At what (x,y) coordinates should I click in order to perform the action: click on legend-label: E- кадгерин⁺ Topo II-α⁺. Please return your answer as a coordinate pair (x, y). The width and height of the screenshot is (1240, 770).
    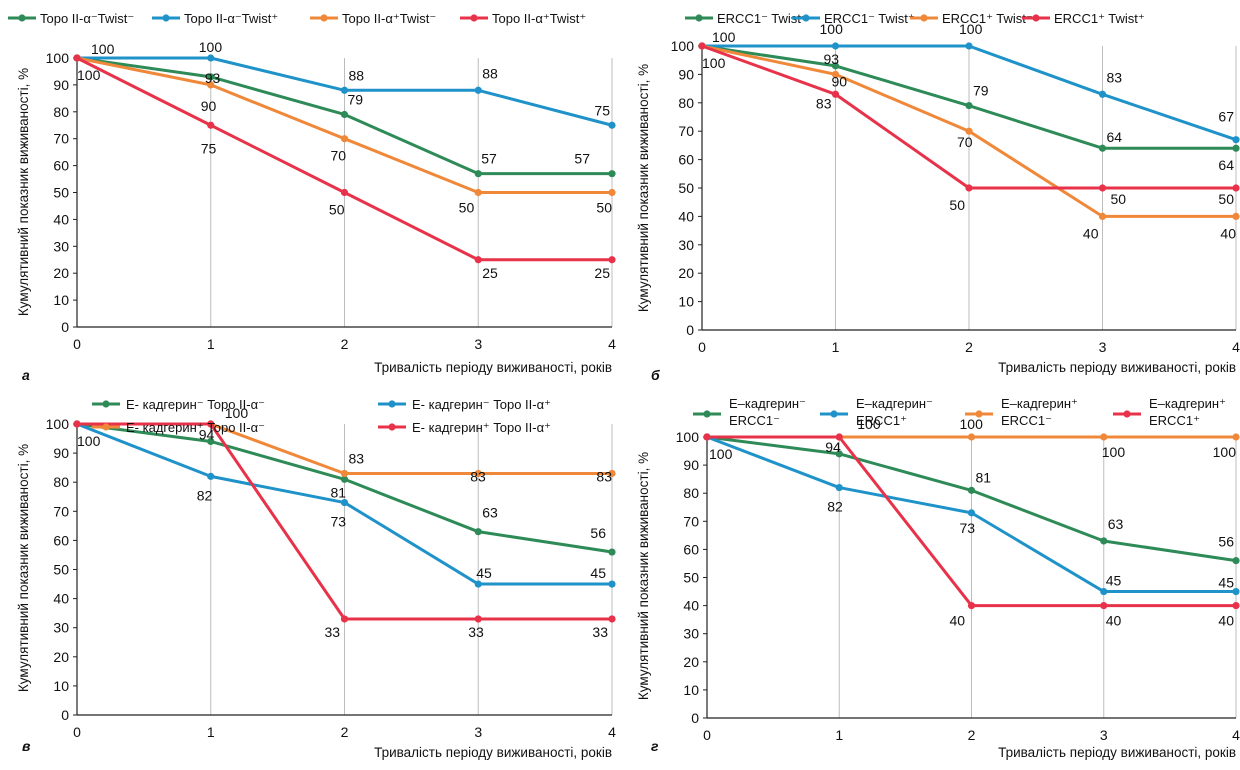
    Looking at the image, I should click on (481, 427).